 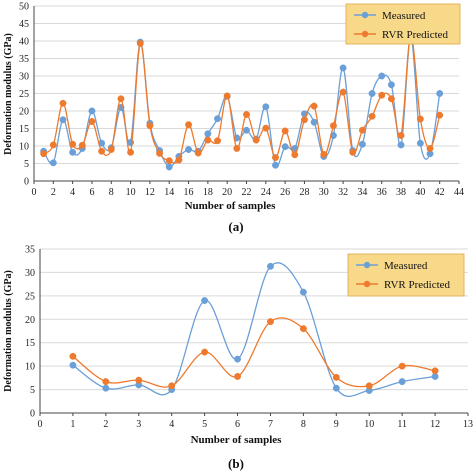 I want to click on x-tick-label: 38, so click(x=401, y=192).